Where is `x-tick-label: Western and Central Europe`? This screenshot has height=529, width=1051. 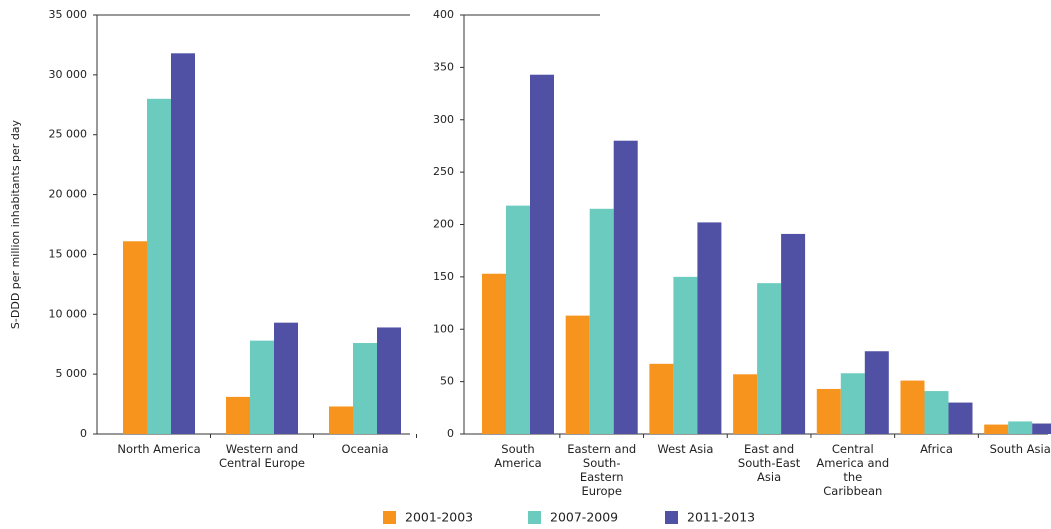
x-tick-label: Western and Central Europe is located at coordinates (262, 456).